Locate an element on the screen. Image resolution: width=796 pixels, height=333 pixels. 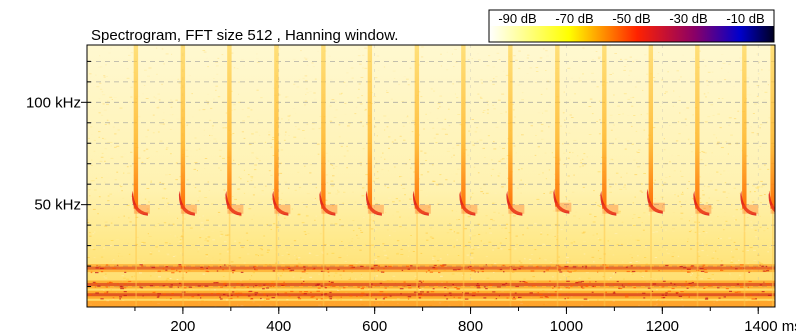
x-tick-label: 1400 ms is located at coordinates (770, 325).